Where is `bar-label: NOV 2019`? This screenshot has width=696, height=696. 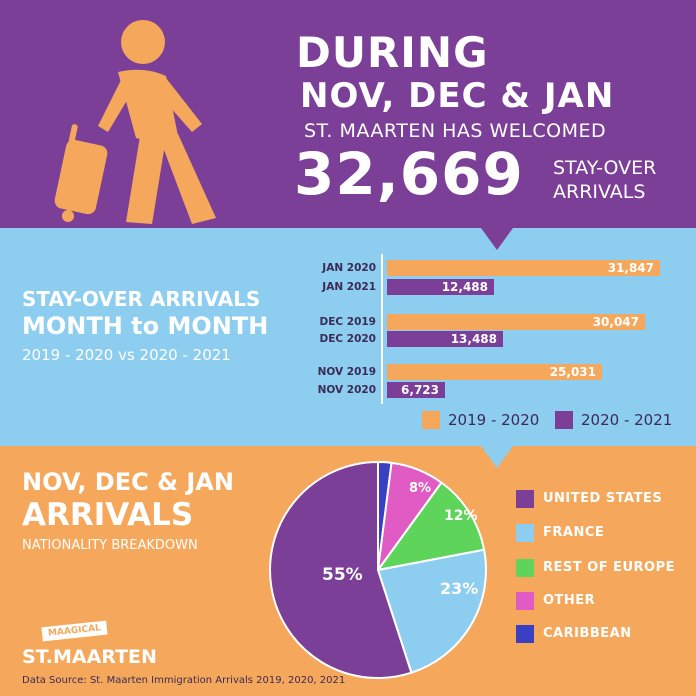 bar-label: NOV 2019 is located at coordinates (346, 372).